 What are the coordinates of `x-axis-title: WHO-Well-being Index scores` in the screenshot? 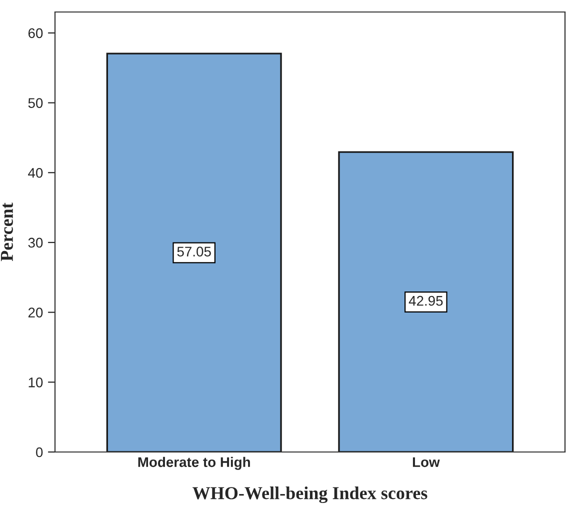 It's located at (310, 495).